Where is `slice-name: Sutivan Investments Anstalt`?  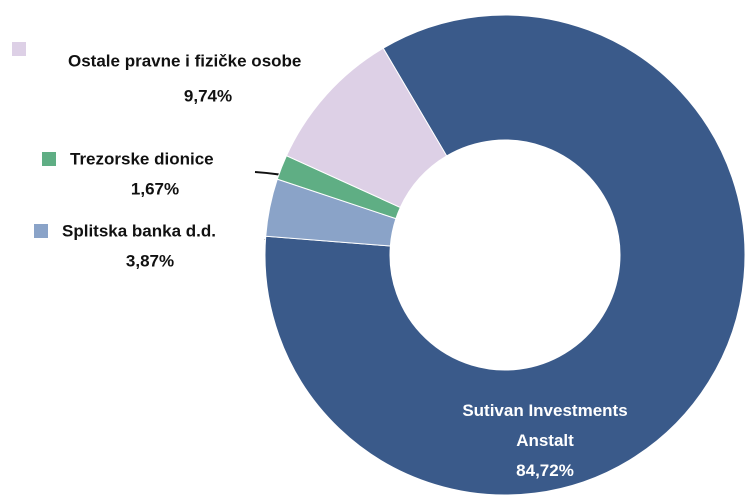
slice-name: Sutivan Investments Anstalt is located at coordinates (545, 425).